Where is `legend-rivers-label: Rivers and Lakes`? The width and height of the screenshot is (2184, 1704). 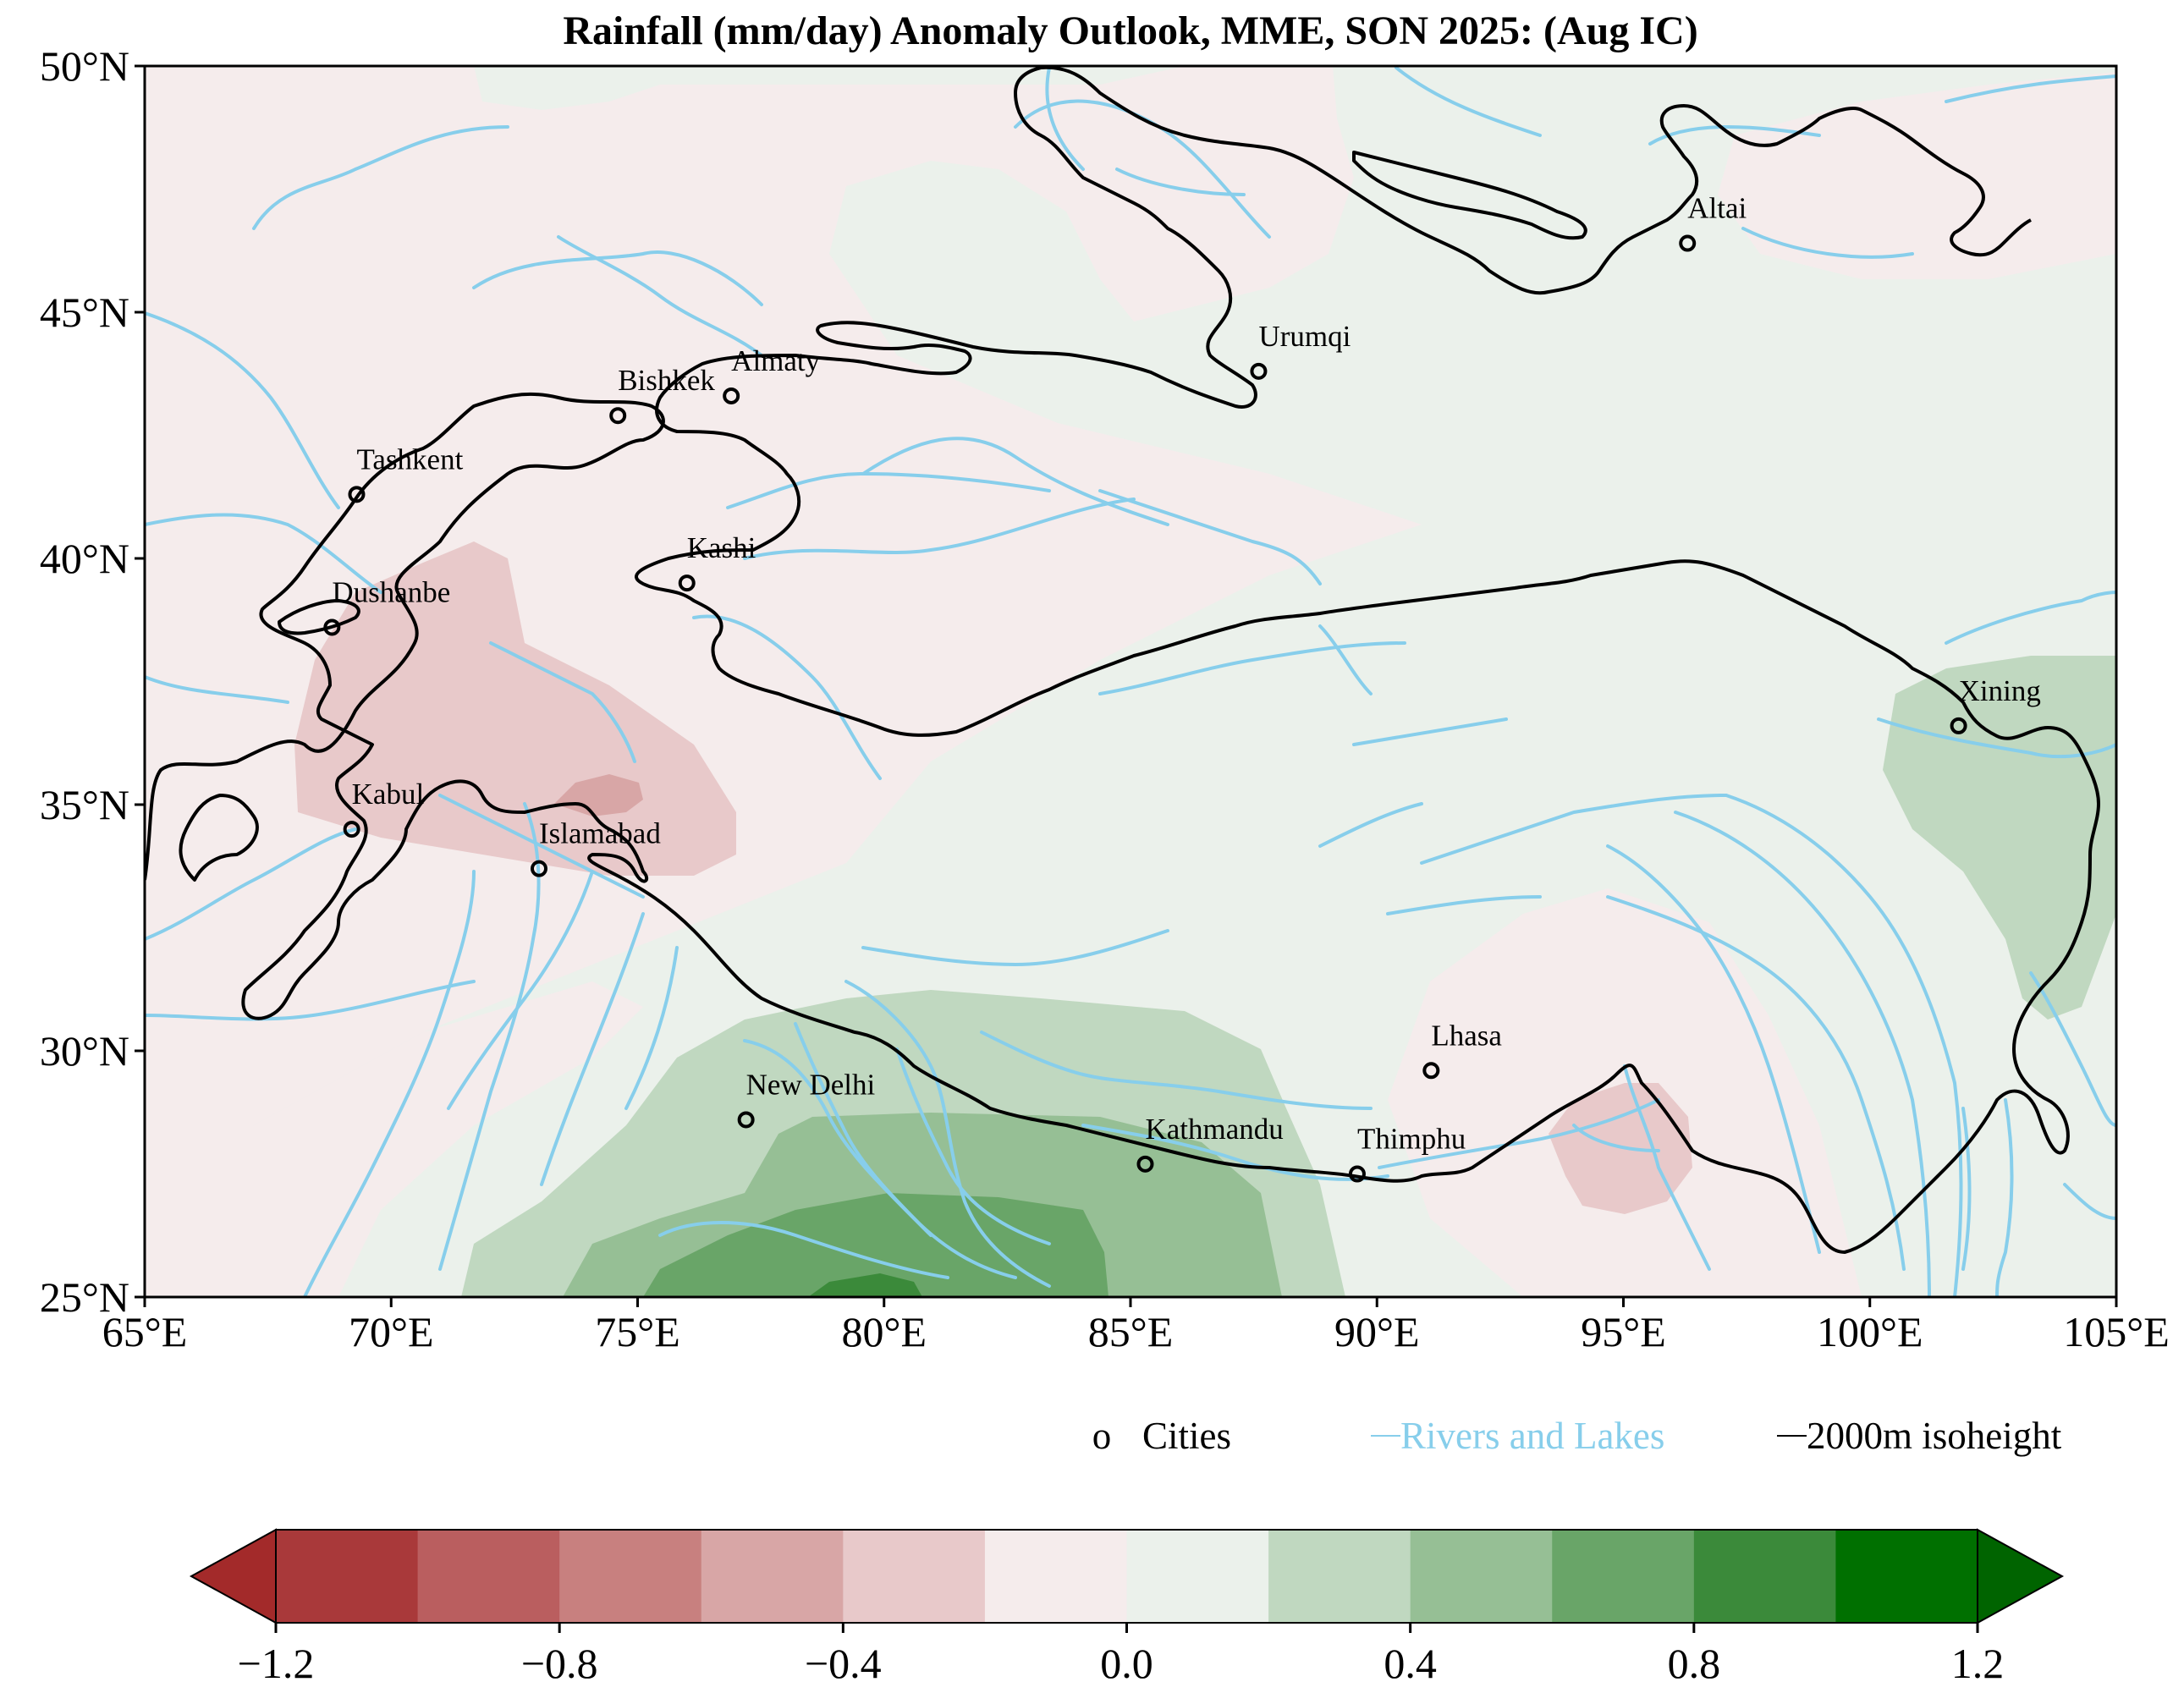
legend-rivers-label: Rivers and Lakes is located at coordinates (1532, 1436).